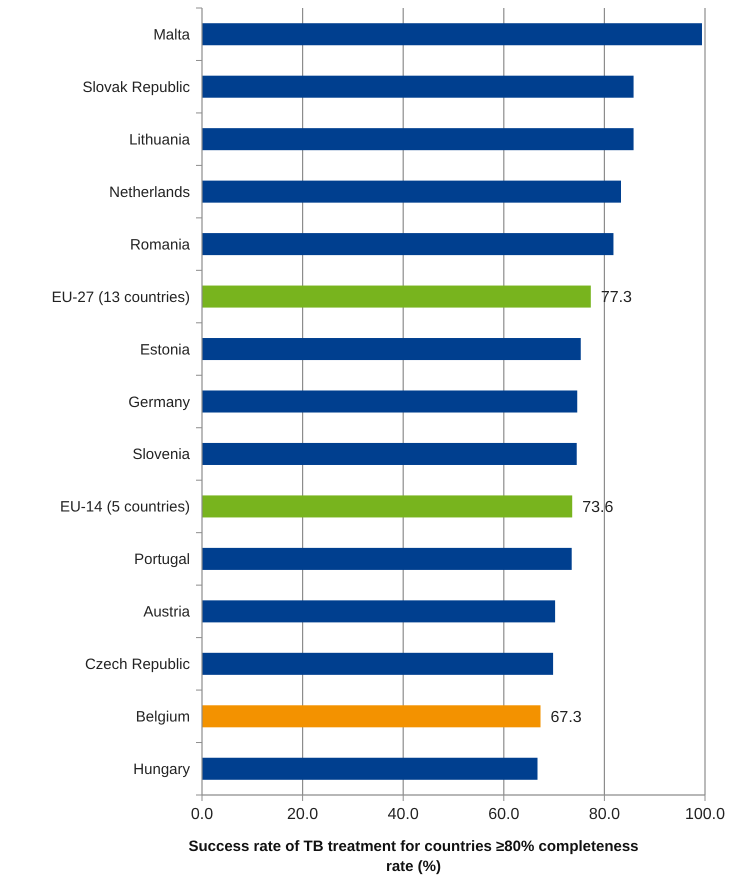 The height and width of the screenshot is (879, 733). Describe the element at coordinates (121, 297) in the screenshot. I see `y-tick-label: EU-27 (13 countries)` at that location.